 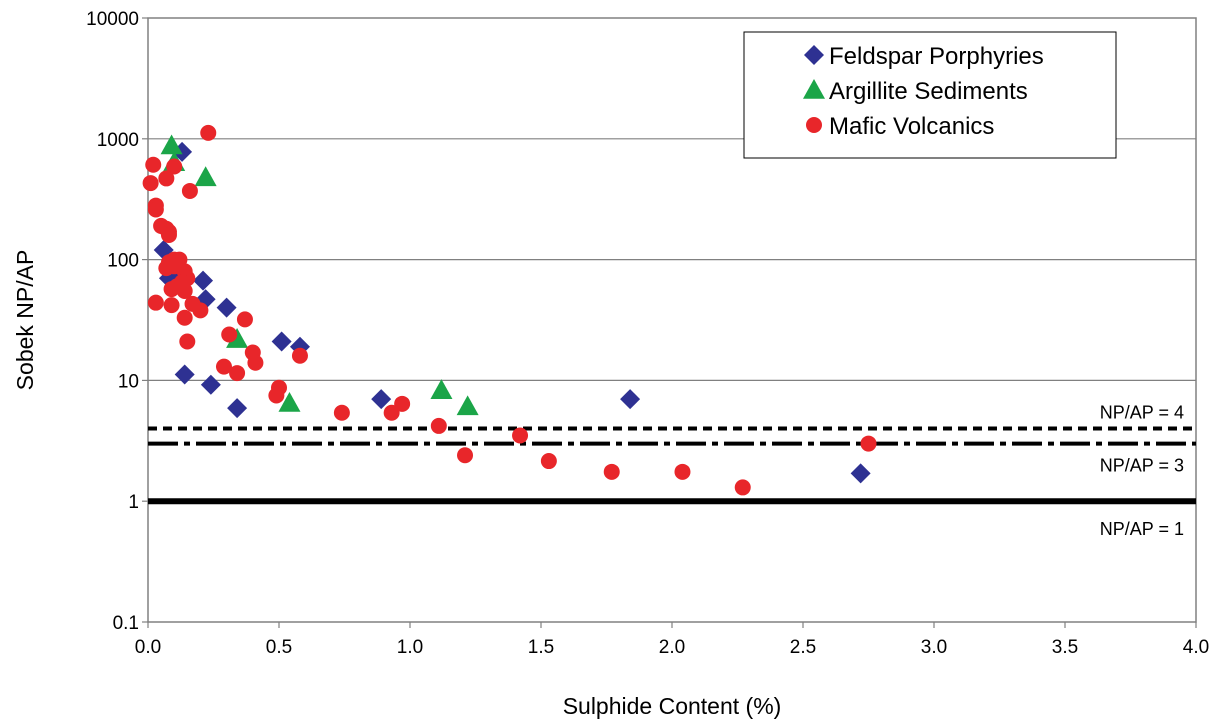 I want to click on y-tick-label: 10, so click(x=128, y=381).